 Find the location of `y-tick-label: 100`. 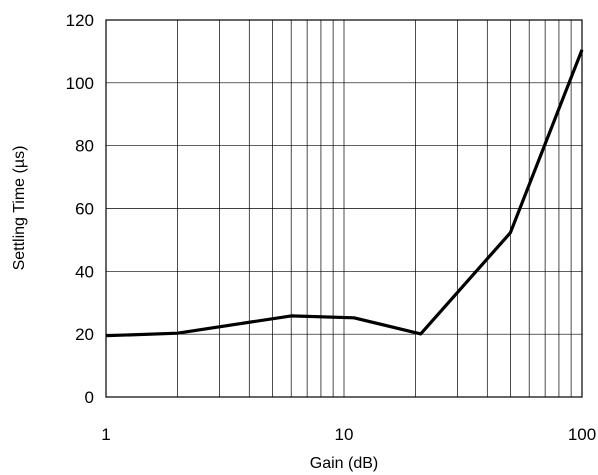

y-tick-label: 100 is located at coordinates (80, 83).